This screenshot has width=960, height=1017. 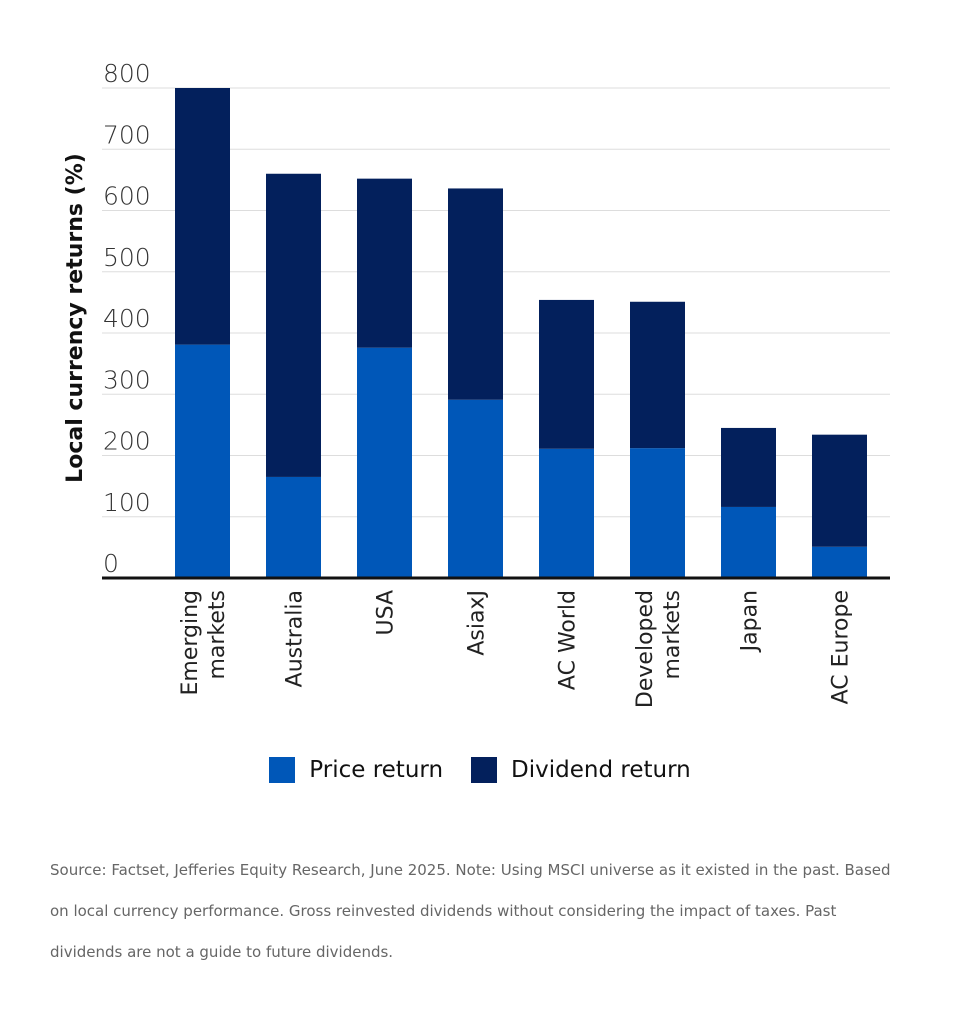 I want to click on legend-label: Dividend return, so click(x=601, y=770).